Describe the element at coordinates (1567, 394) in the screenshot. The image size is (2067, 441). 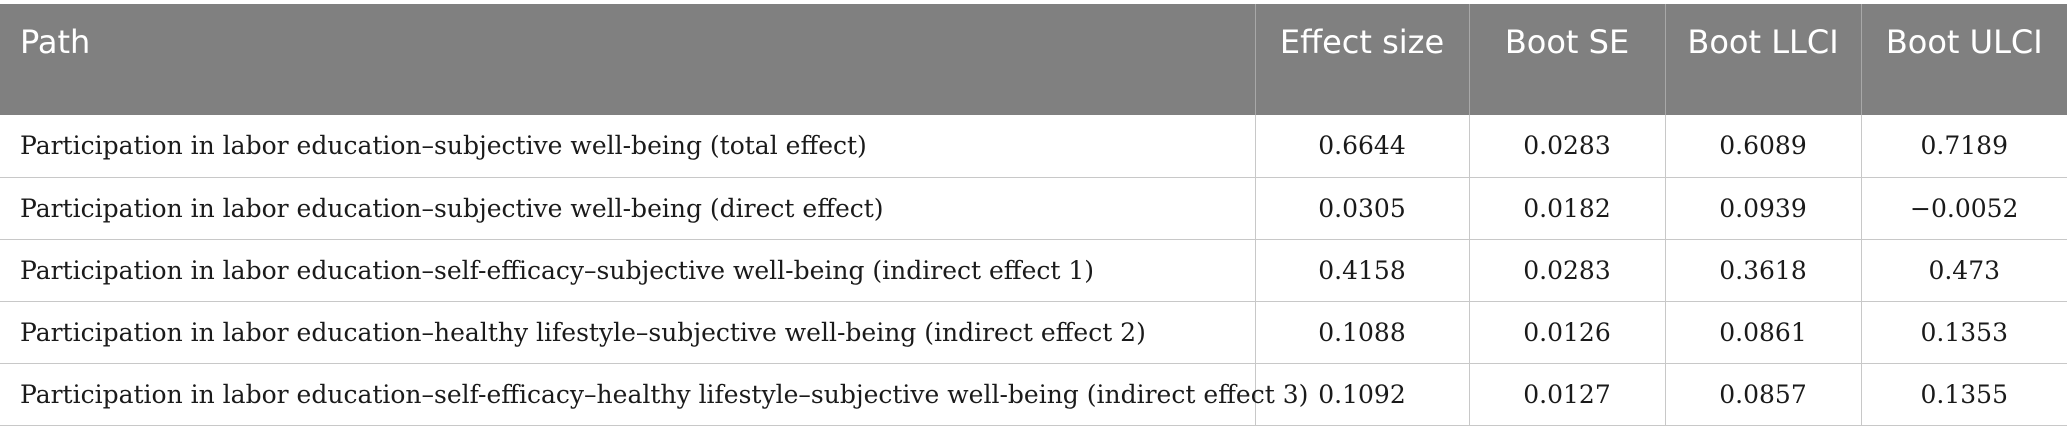
I see `cell-boot-se: 0.0127` at that location.